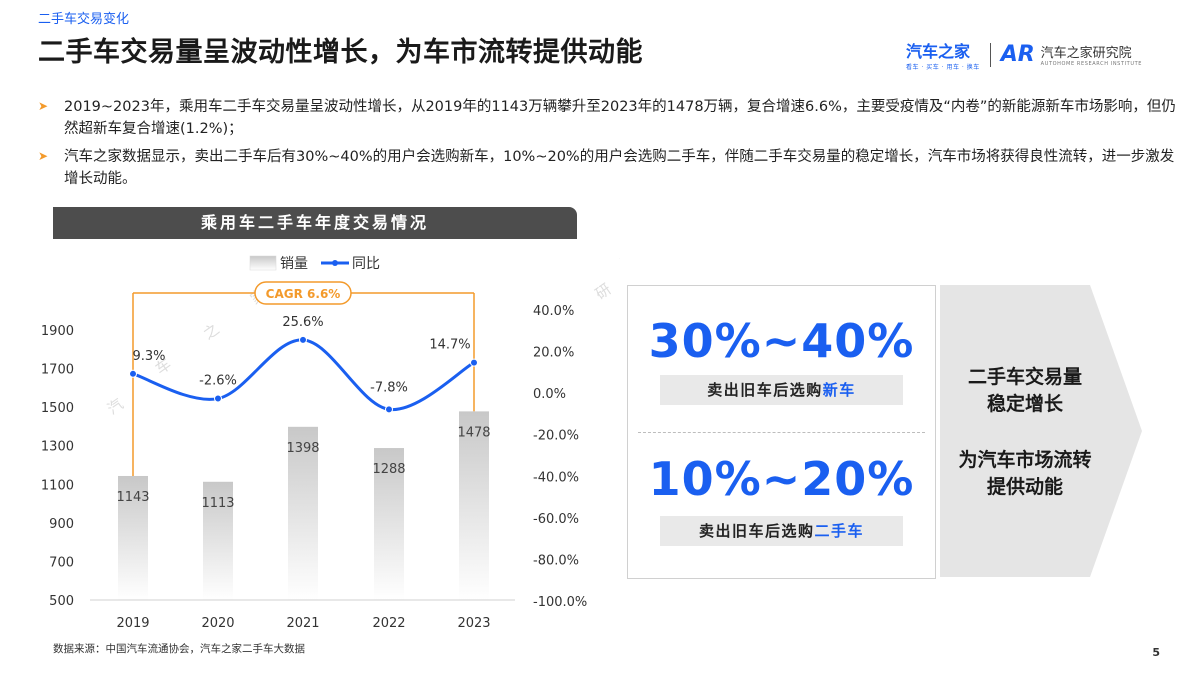 This screenshot has width=1200, height=675. Describe the element at coordinates (340, 52) in the screenshot. I see `page-title: 二手车交易量呈波动性增长，为车市流转提供动能` at that location.